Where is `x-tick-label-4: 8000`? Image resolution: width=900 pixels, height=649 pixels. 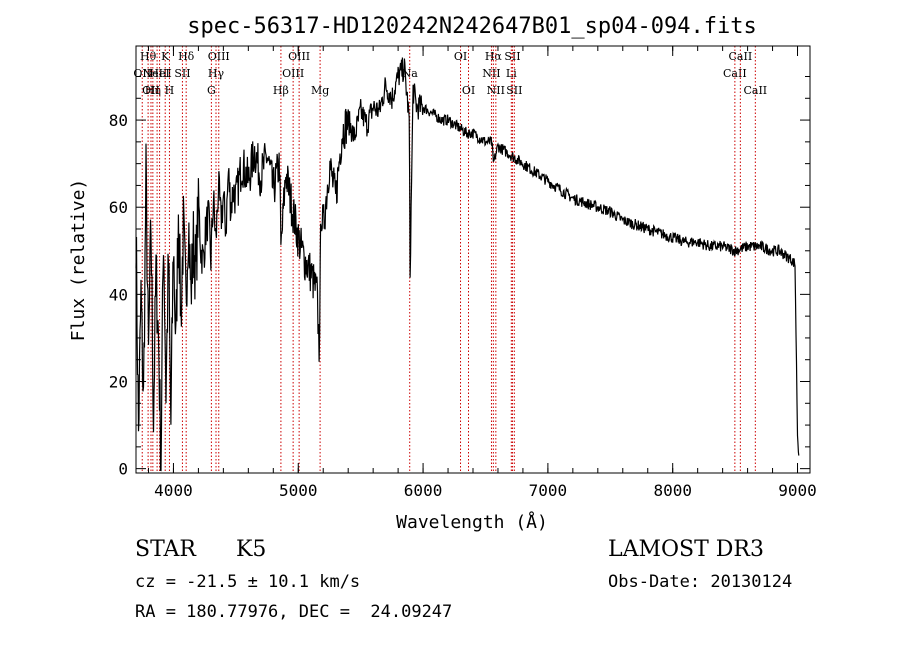 x-tick-label-4: 8000 is located at coordinates (672, 490).